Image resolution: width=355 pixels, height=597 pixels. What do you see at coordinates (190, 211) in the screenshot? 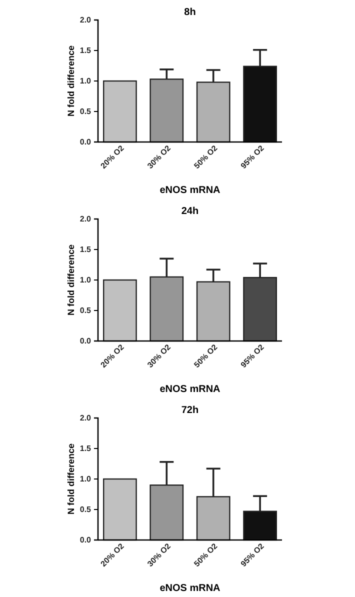
I see `chart-title: 24h` at bounding box center [190, 211].